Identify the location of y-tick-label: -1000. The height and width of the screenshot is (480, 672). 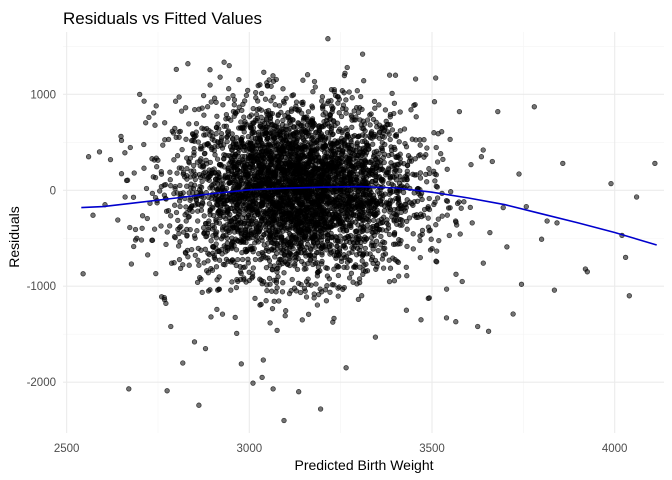
(41, 287).